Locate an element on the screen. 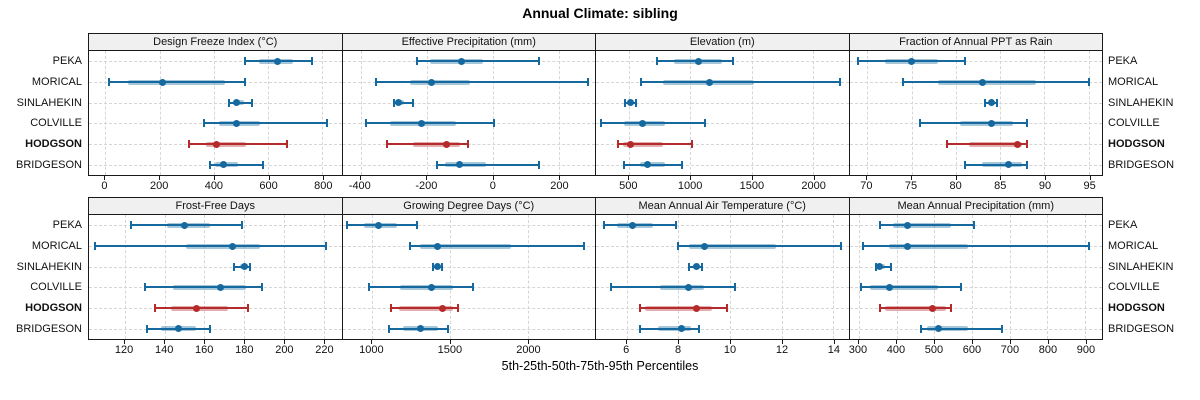 The height and width of the screenshot is (400, 1200). panel-2: Elevation (m) 500 1000 1500 2000 is located at coordinates (722, 113).